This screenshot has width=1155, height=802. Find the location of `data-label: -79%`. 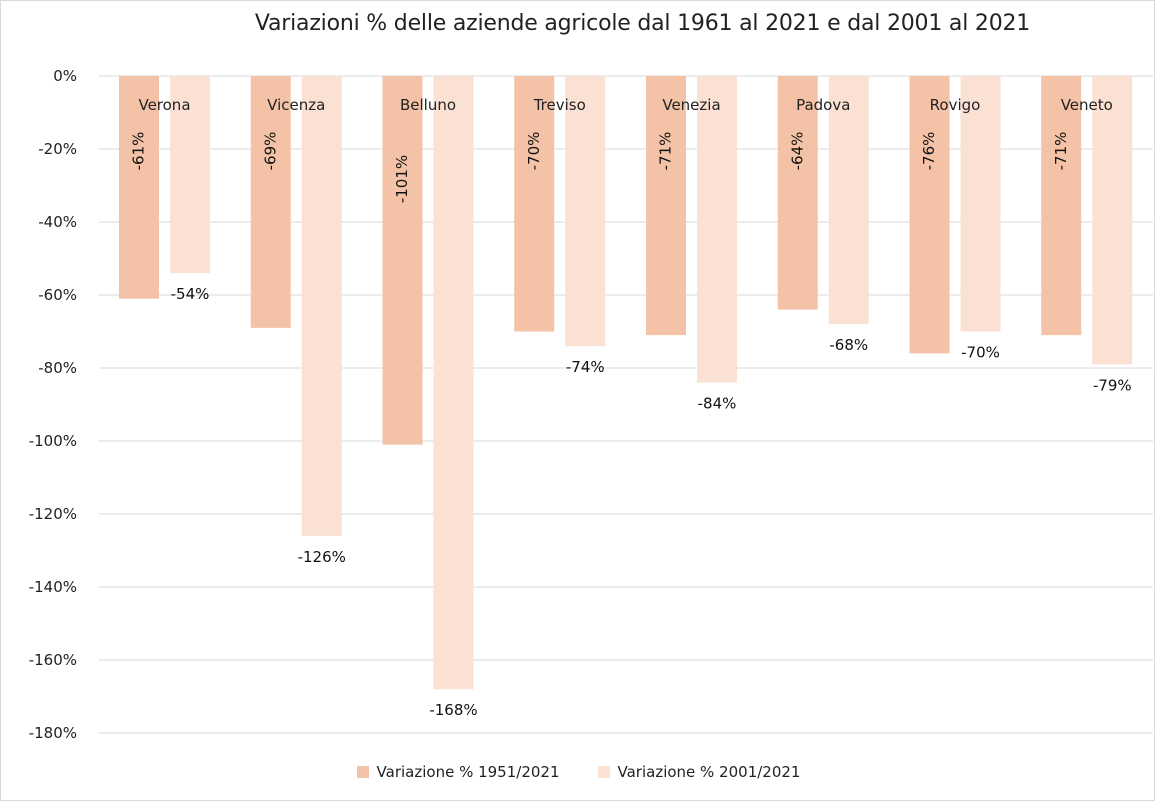

data-label: -79% is located at coordinates (1112, 385).